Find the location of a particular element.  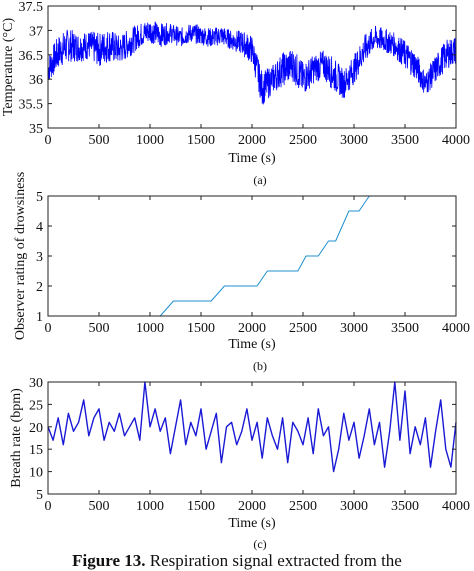

y-tick-label: 25 is located at coordinates (36, 405).